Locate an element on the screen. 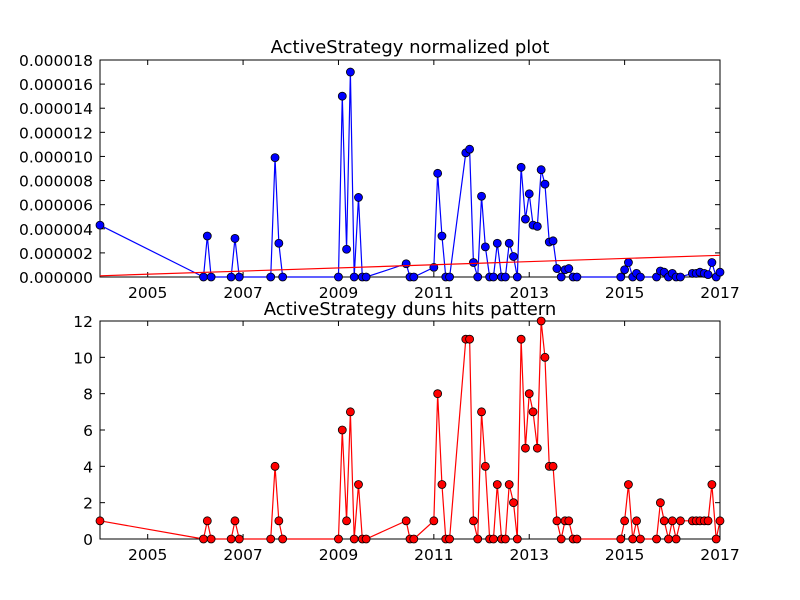  y-tick-label: 8 is located at coordinates (88, 395).